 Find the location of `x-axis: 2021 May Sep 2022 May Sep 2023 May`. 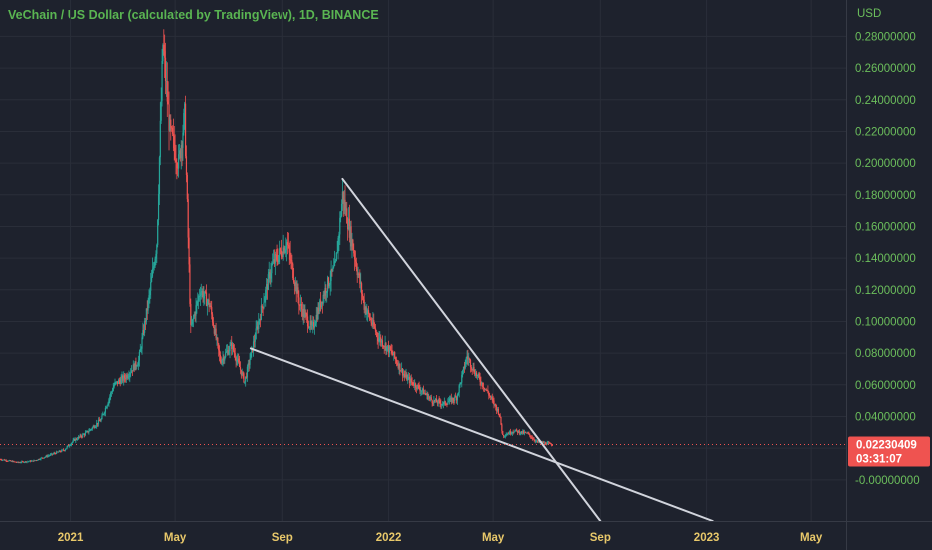

x-axis: 2021 May Sep 2022 May Sep 2023 May is located at coordinates (440, 538).